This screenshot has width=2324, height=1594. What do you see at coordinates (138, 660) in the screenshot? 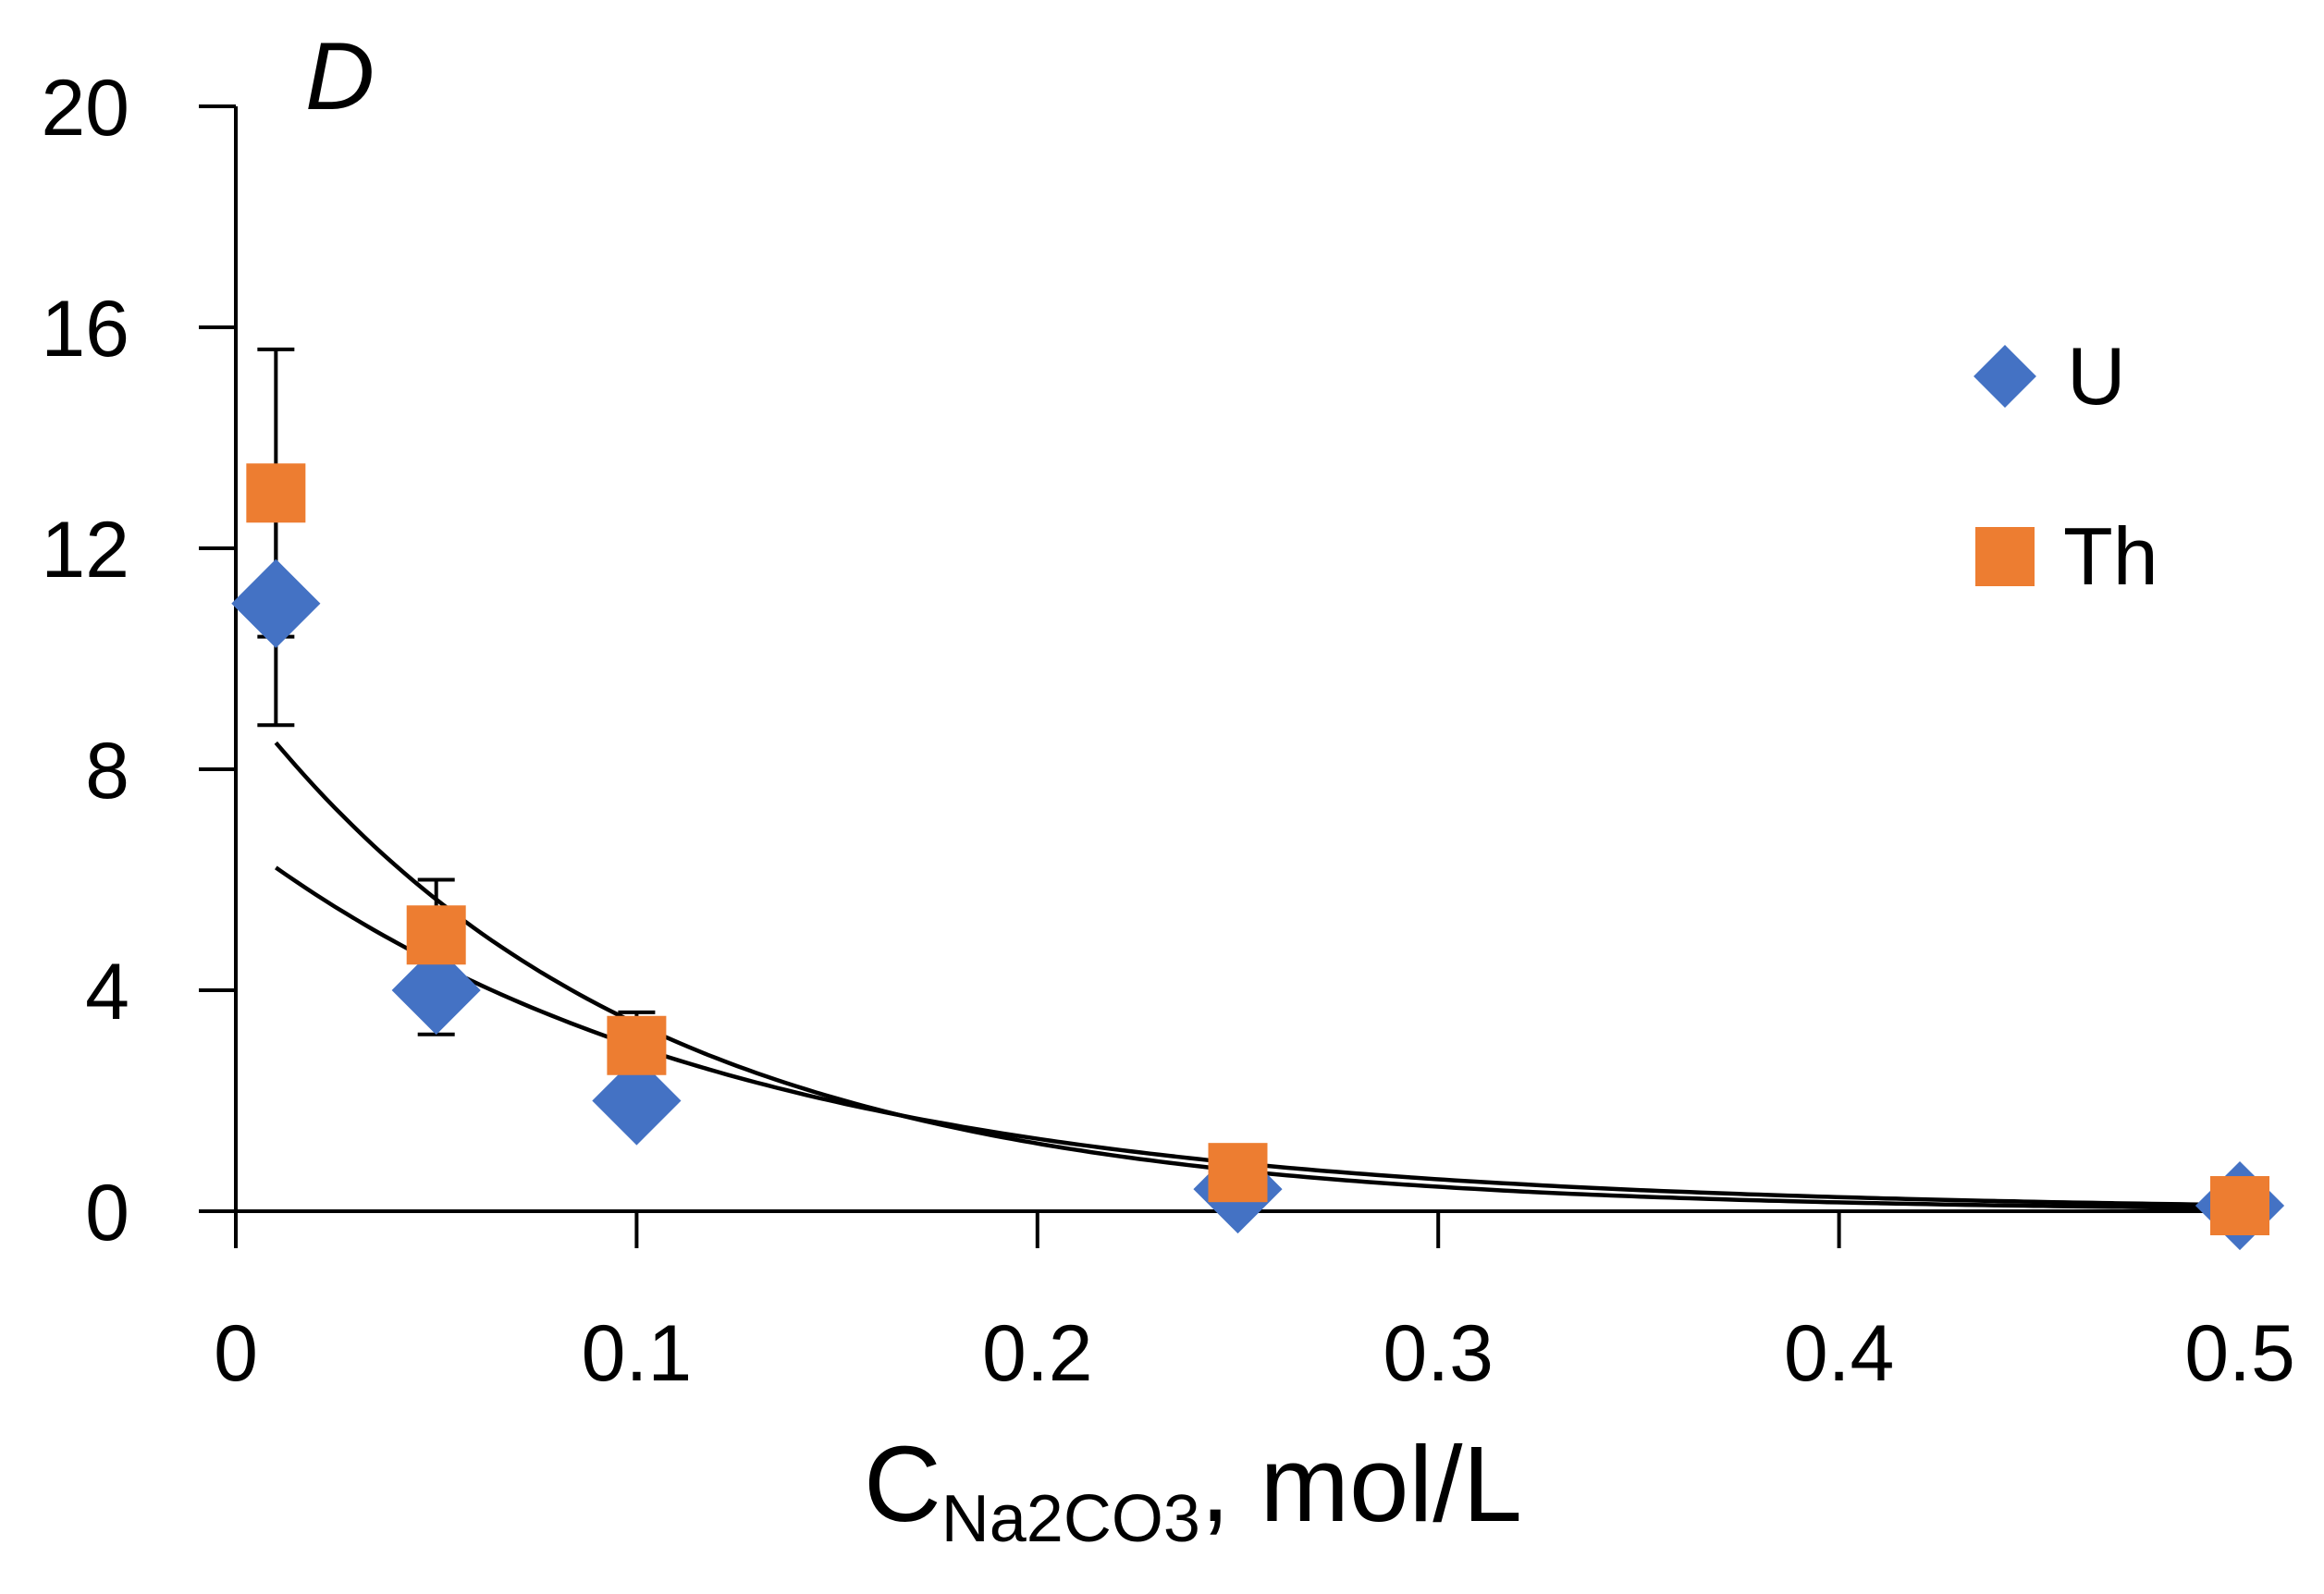
I see `y-ticks: 0 4 8 12 16 20` at bounding box center [138, 660].